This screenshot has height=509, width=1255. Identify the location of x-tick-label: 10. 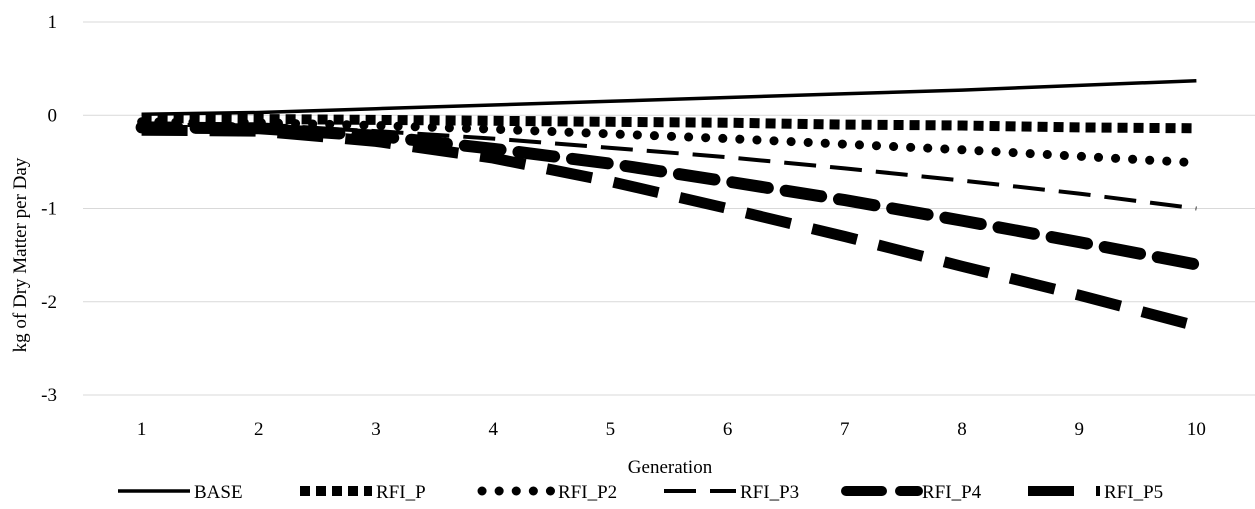
(1196, 429).